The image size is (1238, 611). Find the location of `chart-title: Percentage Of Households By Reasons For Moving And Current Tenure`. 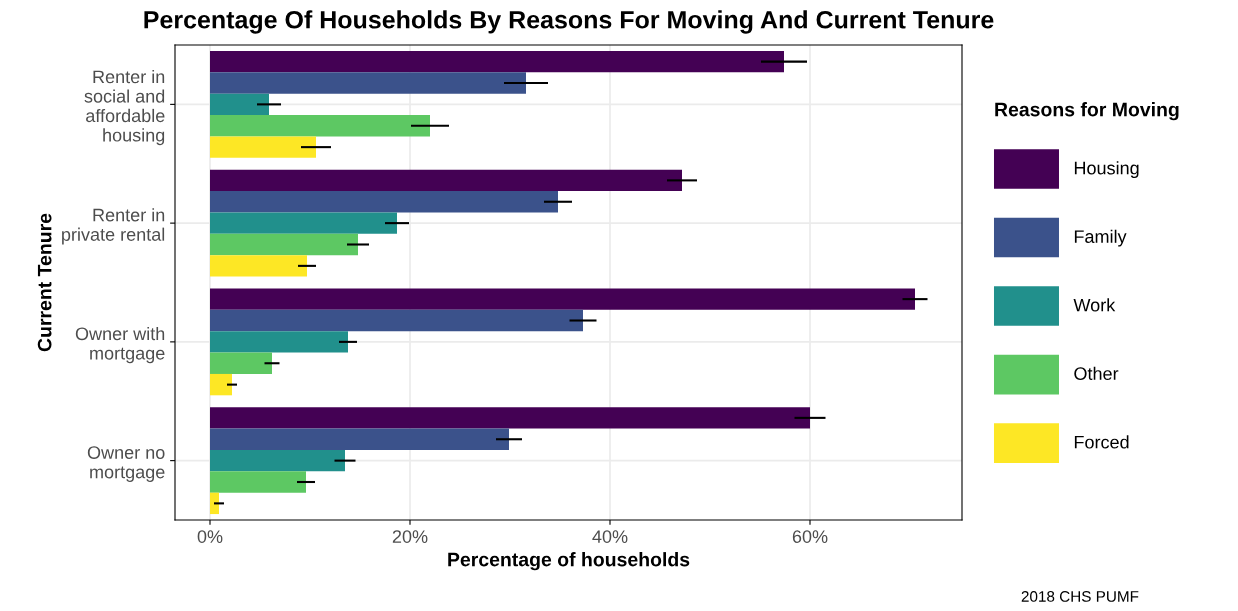

chart-title: Percentage Of Households By Reasons For Moving And Current Tenure is located at coordinates (569, 22).